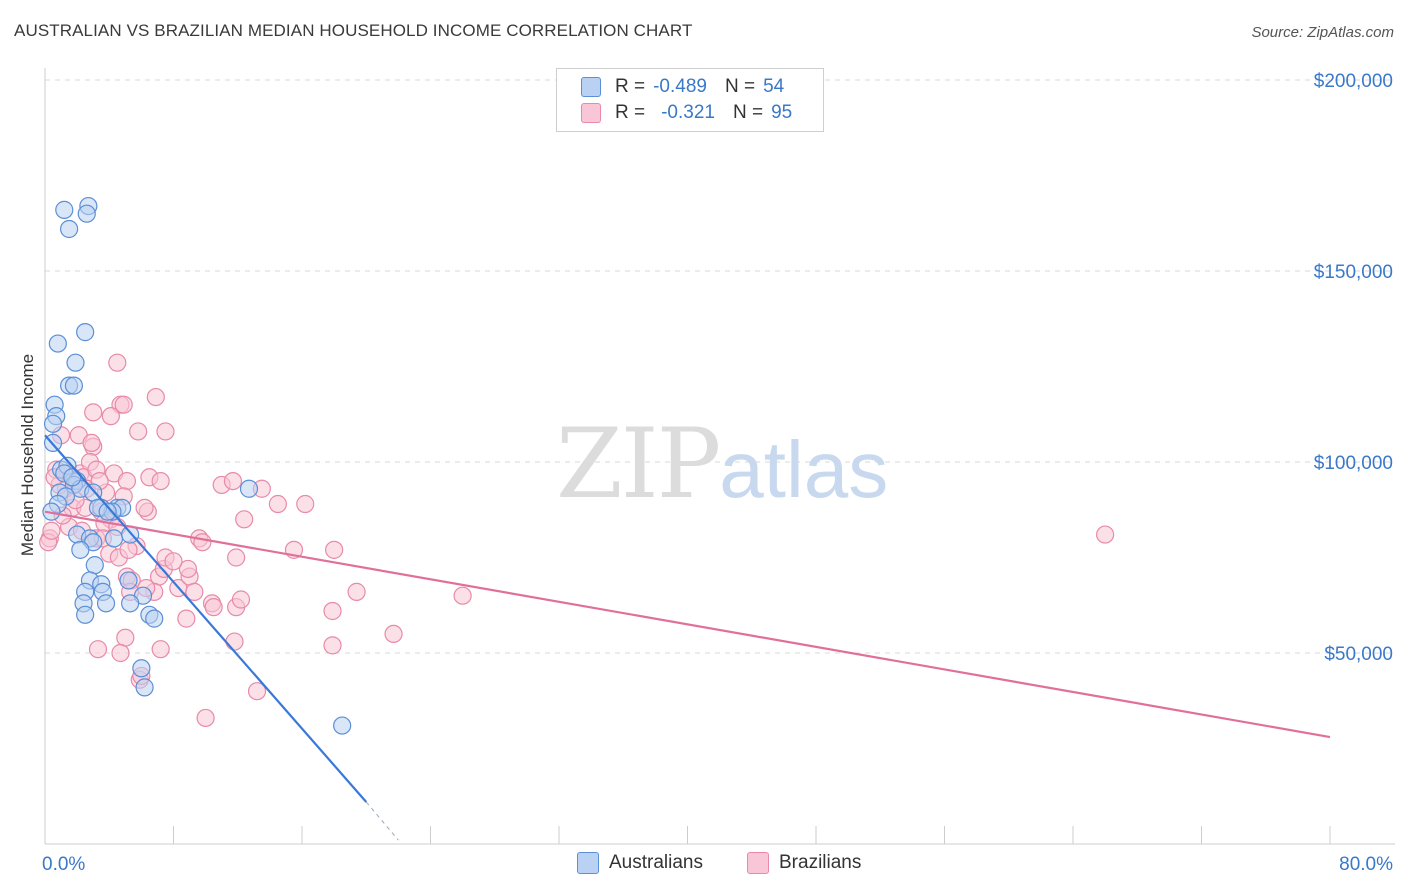 The height and width of the screenshot is (892, 1406). I want to click on source-label: Source: ZipAtlas.com, so click(1322, 32).